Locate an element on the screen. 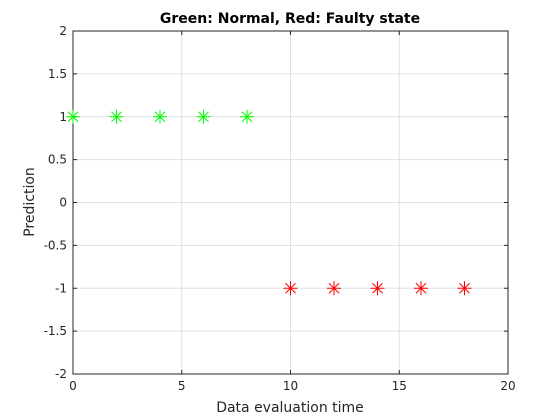 Image resolution: width=560 pixels, height=420 pixels. y-tick-label: 2 is located at coordinates (63, 31).